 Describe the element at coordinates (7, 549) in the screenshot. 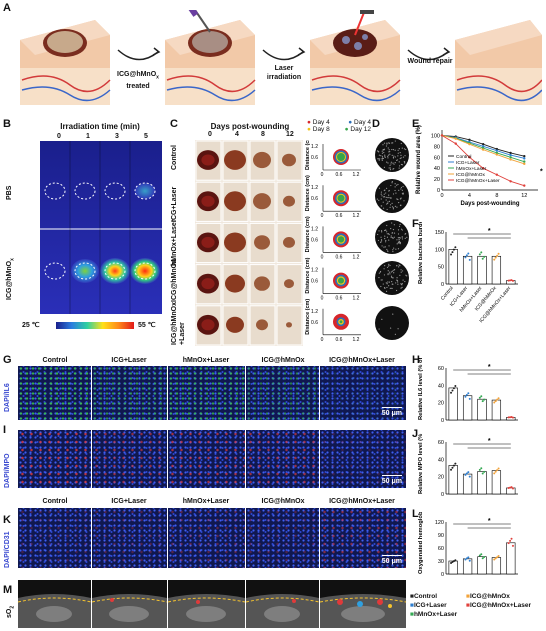

I see `row-label-dapi-cd31: DAPI/CD31` at that location.